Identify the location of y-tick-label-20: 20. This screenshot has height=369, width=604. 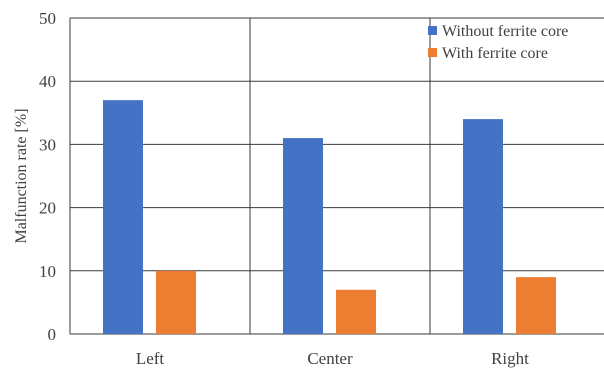
(47, 208).